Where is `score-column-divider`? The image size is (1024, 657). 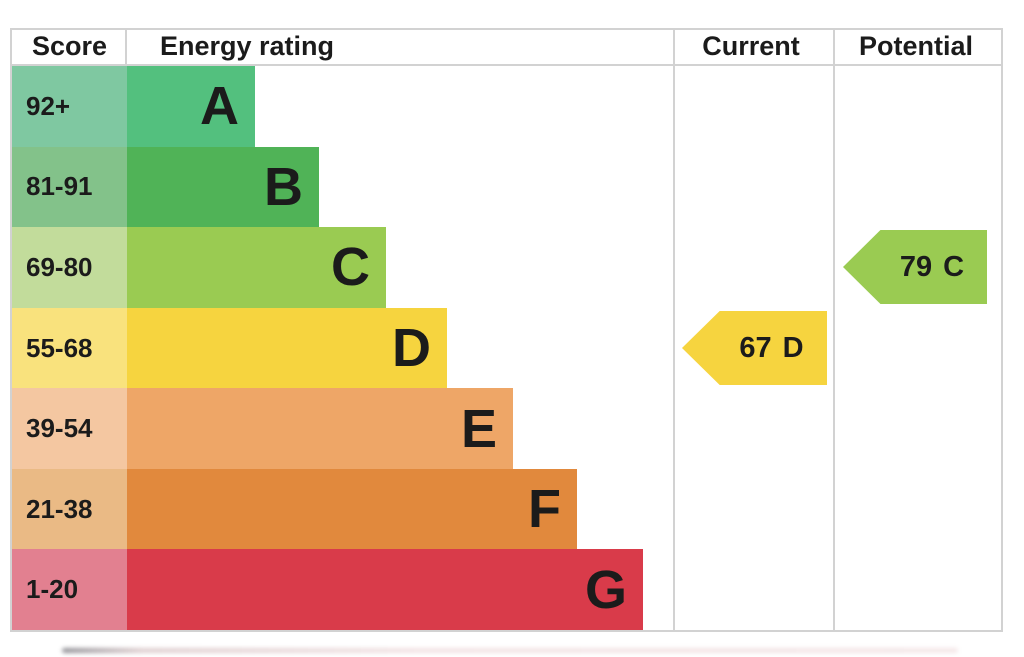
score-column-divider is located at coordinates (126, 47).